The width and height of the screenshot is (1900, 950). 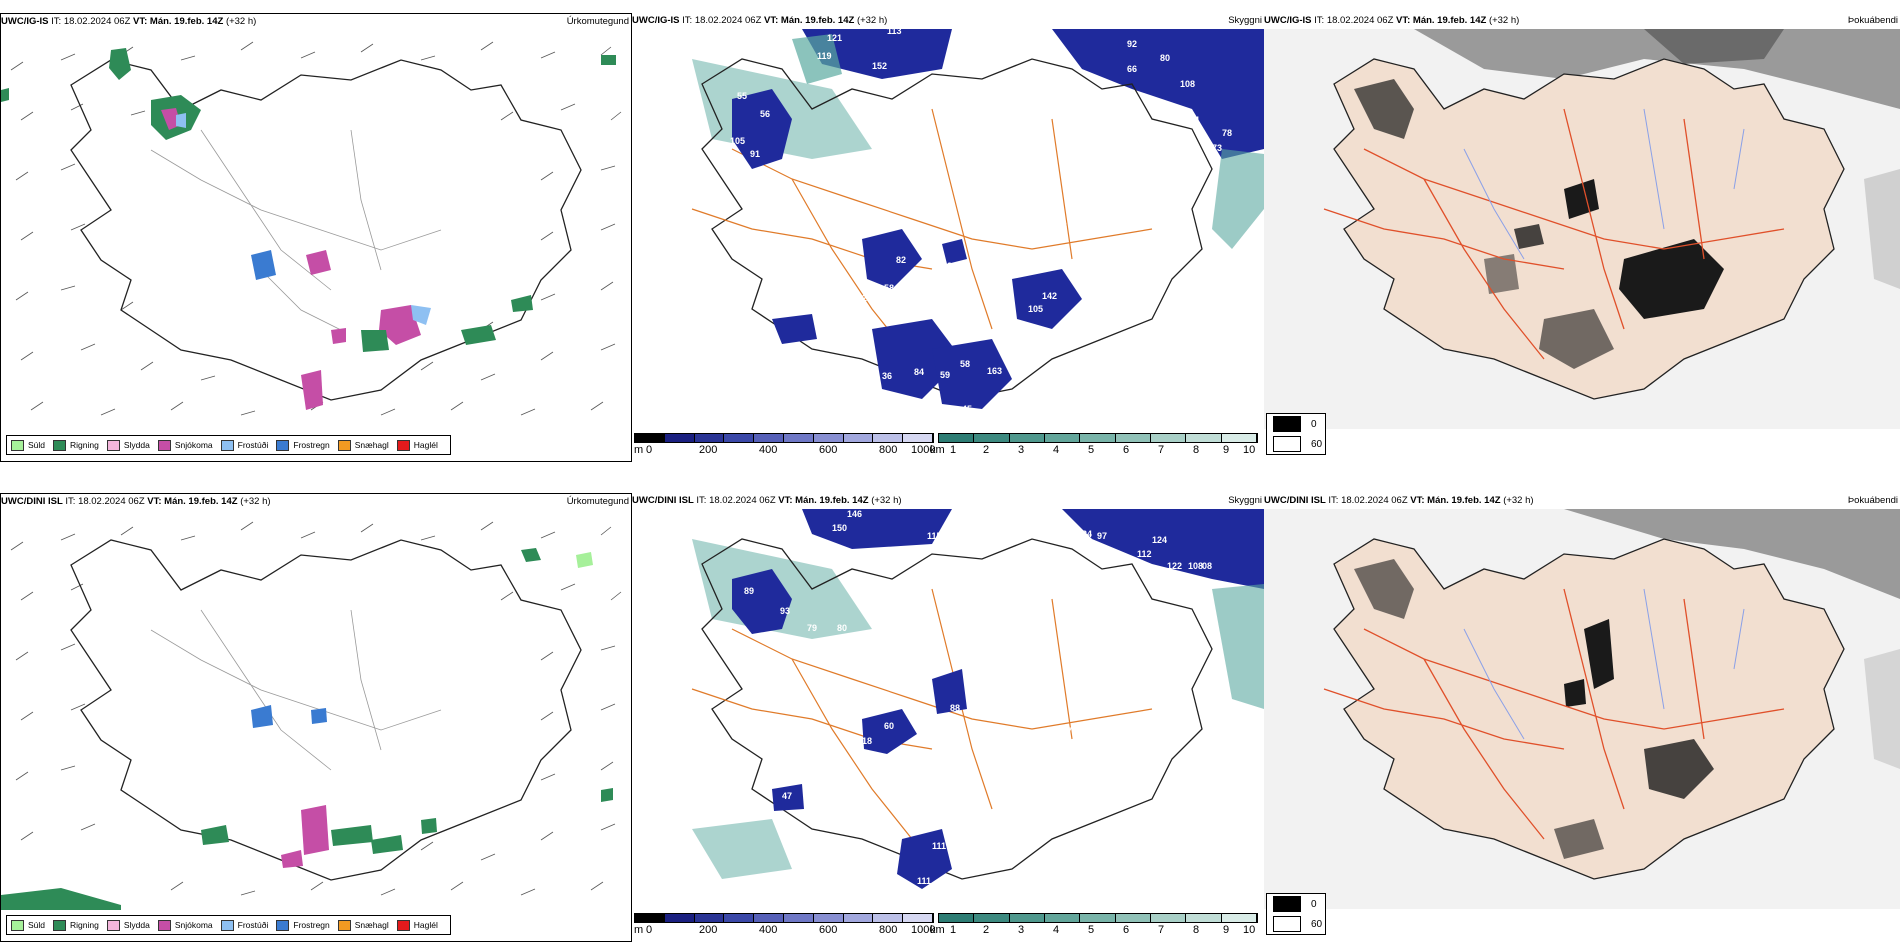 What do you see at coordinates (185, 925) in the screenshot?
I see `legend-item: Snjókoma` at bounding box center [185, 925].